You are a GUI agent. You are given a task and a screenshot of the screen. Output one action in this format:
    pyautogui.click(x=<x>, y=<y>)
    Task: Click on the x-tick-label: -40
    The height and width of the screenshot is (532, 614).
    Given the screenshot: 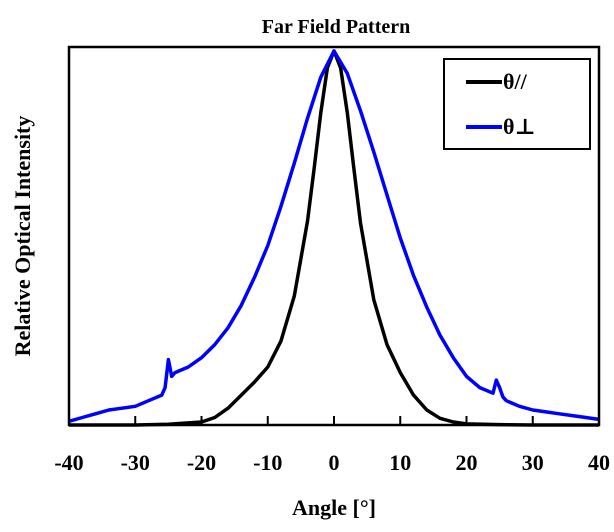 What is the action you would take?
    pyautogui.click(x=68, y=462)
    